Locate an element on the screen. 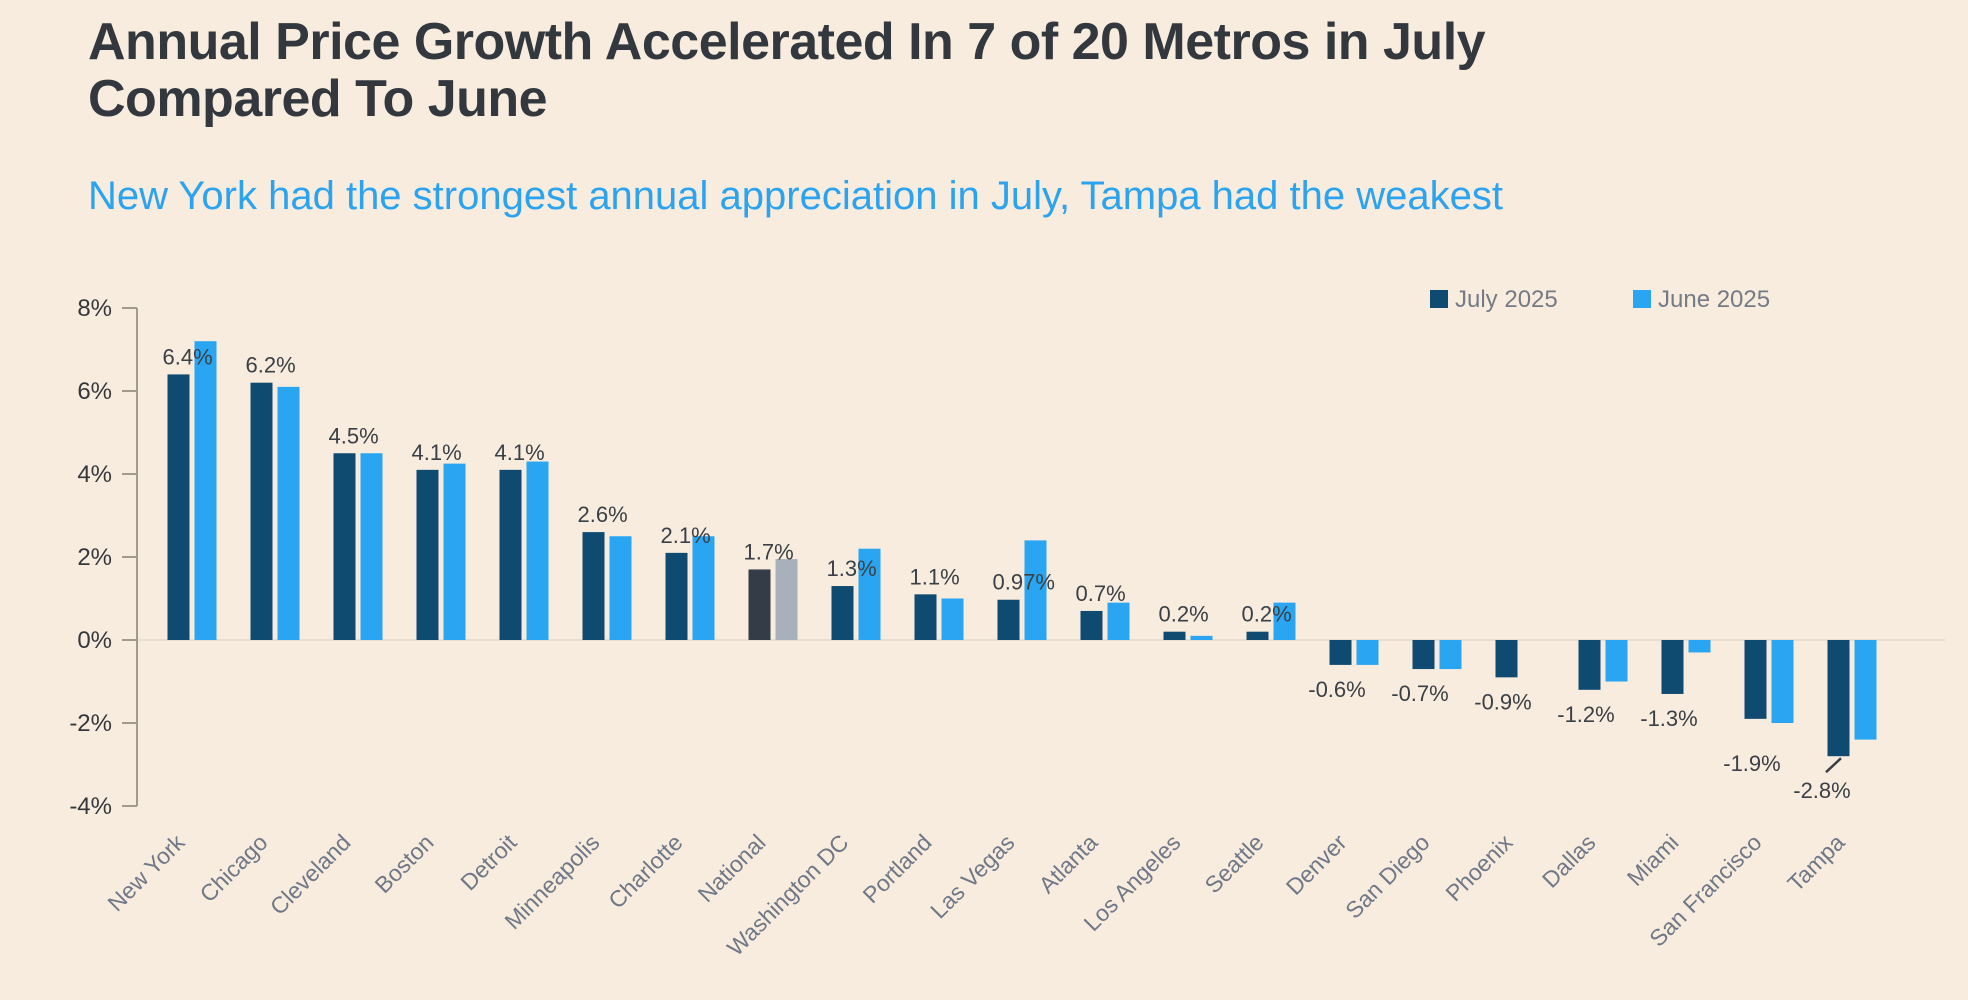 The image size is (1968, 1000). x-label-atlanta: Atlanta is located at coordinates (1068, 863).